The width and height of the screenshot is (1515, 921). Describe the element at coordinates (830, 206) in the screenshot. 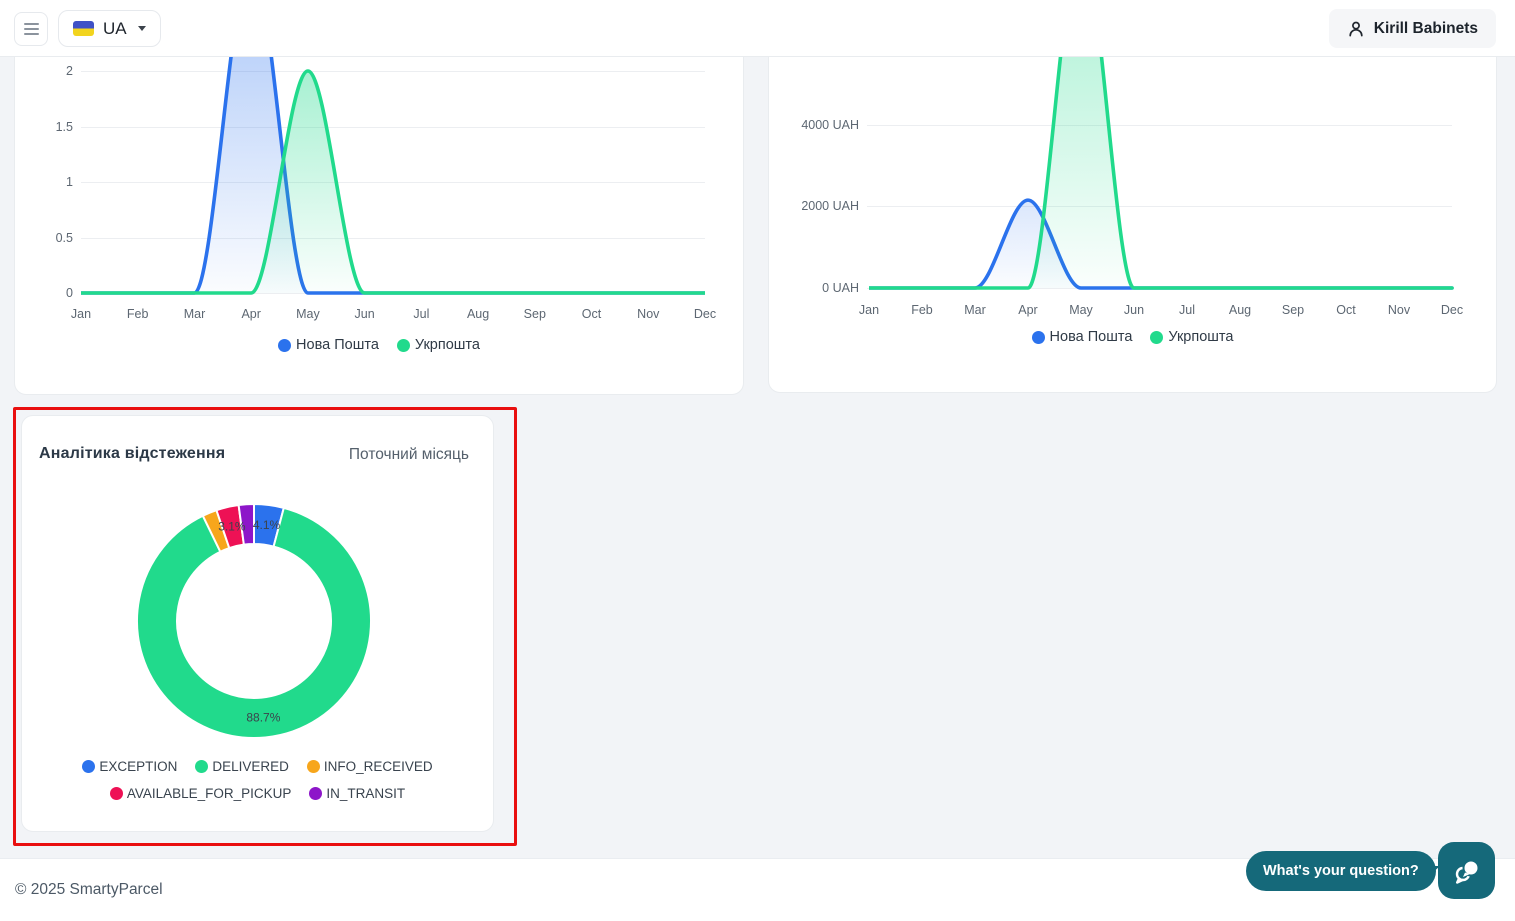

I see `y-tick-label: 2000 UAH` at that location.